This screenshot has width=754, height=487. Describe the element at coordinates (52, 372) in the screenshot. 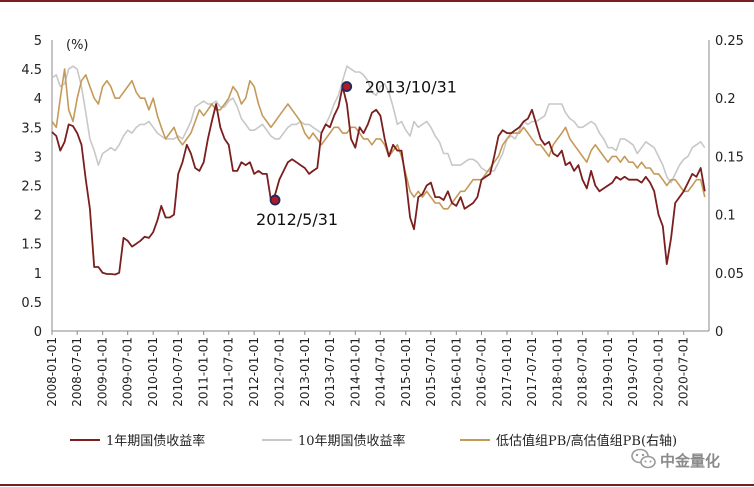

I see `x-tick-label: 2008-01-01` at that location.